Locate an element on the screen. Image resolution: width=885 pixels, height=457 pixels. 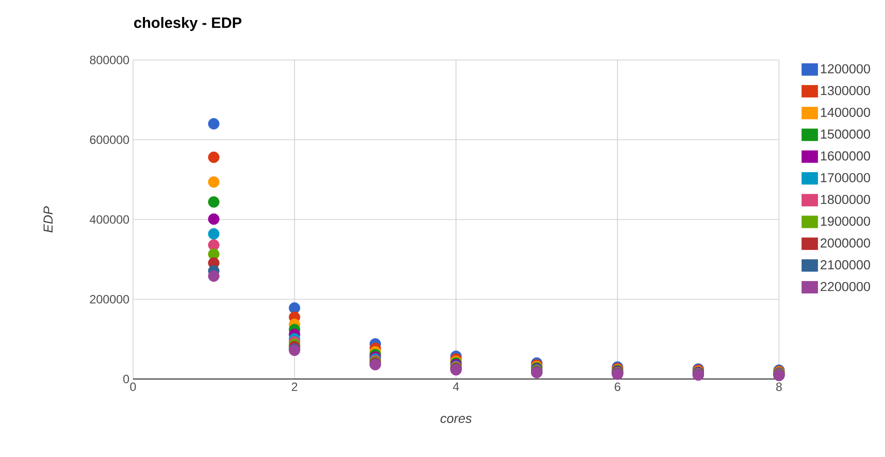
legend-label: 2100000 is located at coordinates (845, 265).